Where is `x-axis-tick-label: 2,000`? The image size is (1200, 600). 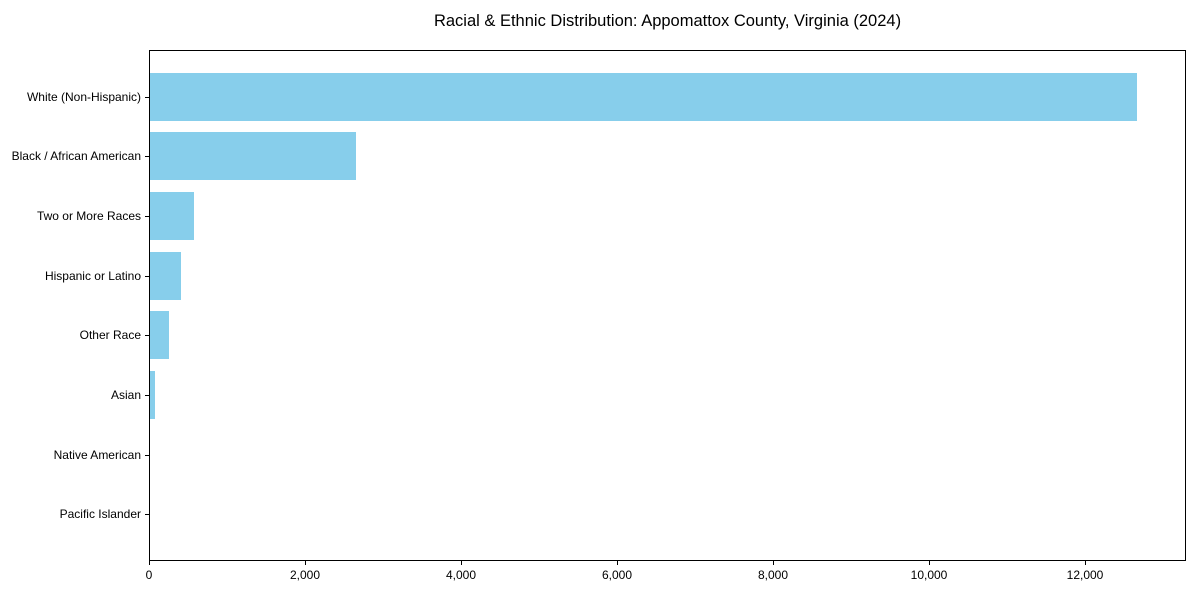
x-axis-tick-label: 2,000 is located at coordinates (305, 575).